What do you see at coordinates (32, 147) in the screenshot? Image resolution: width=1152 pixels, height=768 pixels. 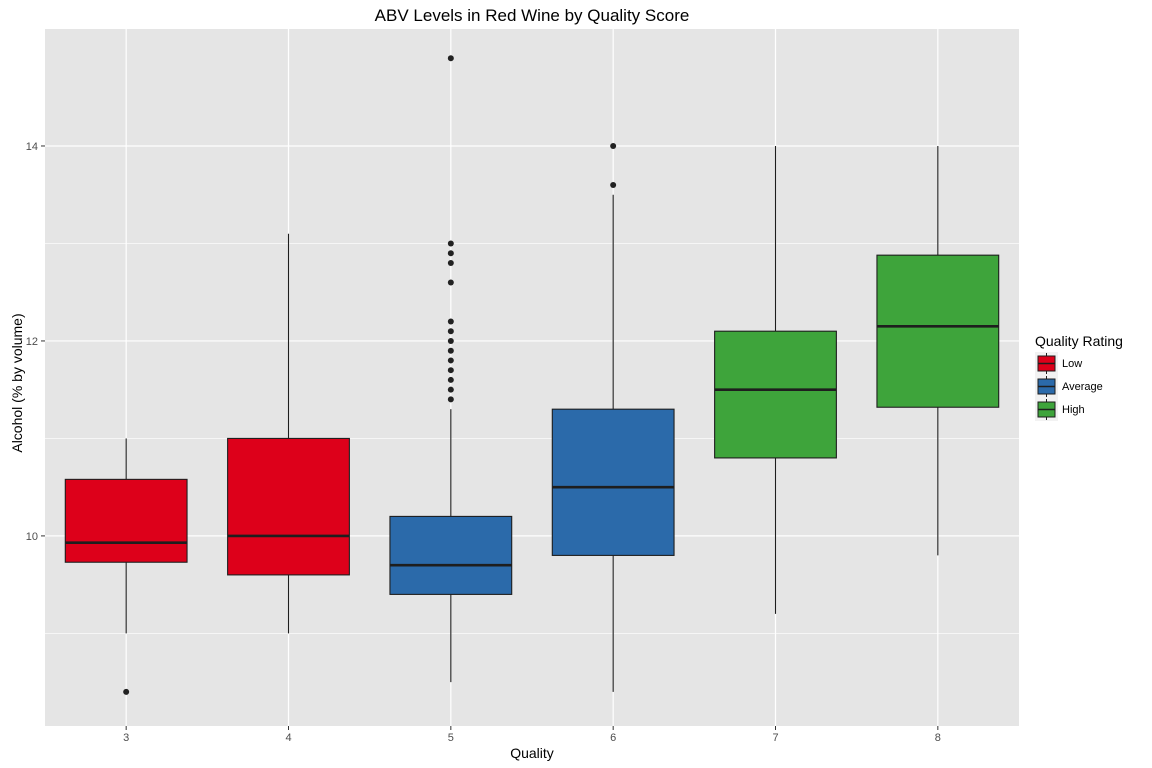 I see `y-tick-label: 14` at bounding box center [32, 147].